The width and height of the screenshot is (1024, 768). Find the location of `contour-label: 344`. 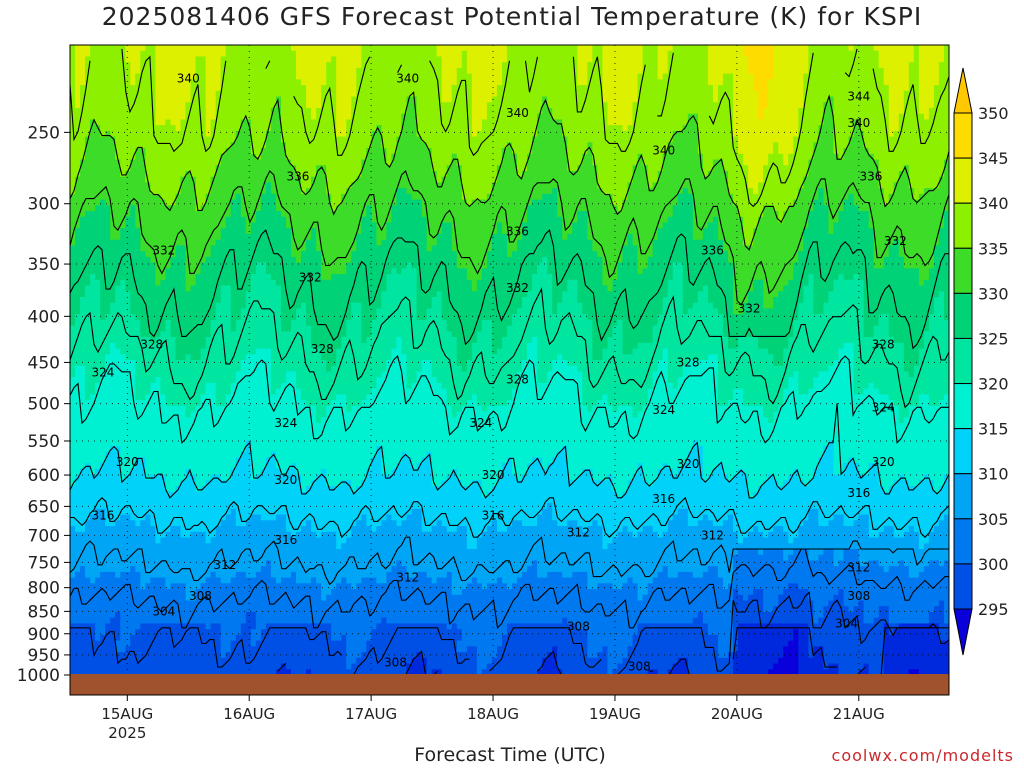

contour-label: 344 is located at coordinates (858, 96).